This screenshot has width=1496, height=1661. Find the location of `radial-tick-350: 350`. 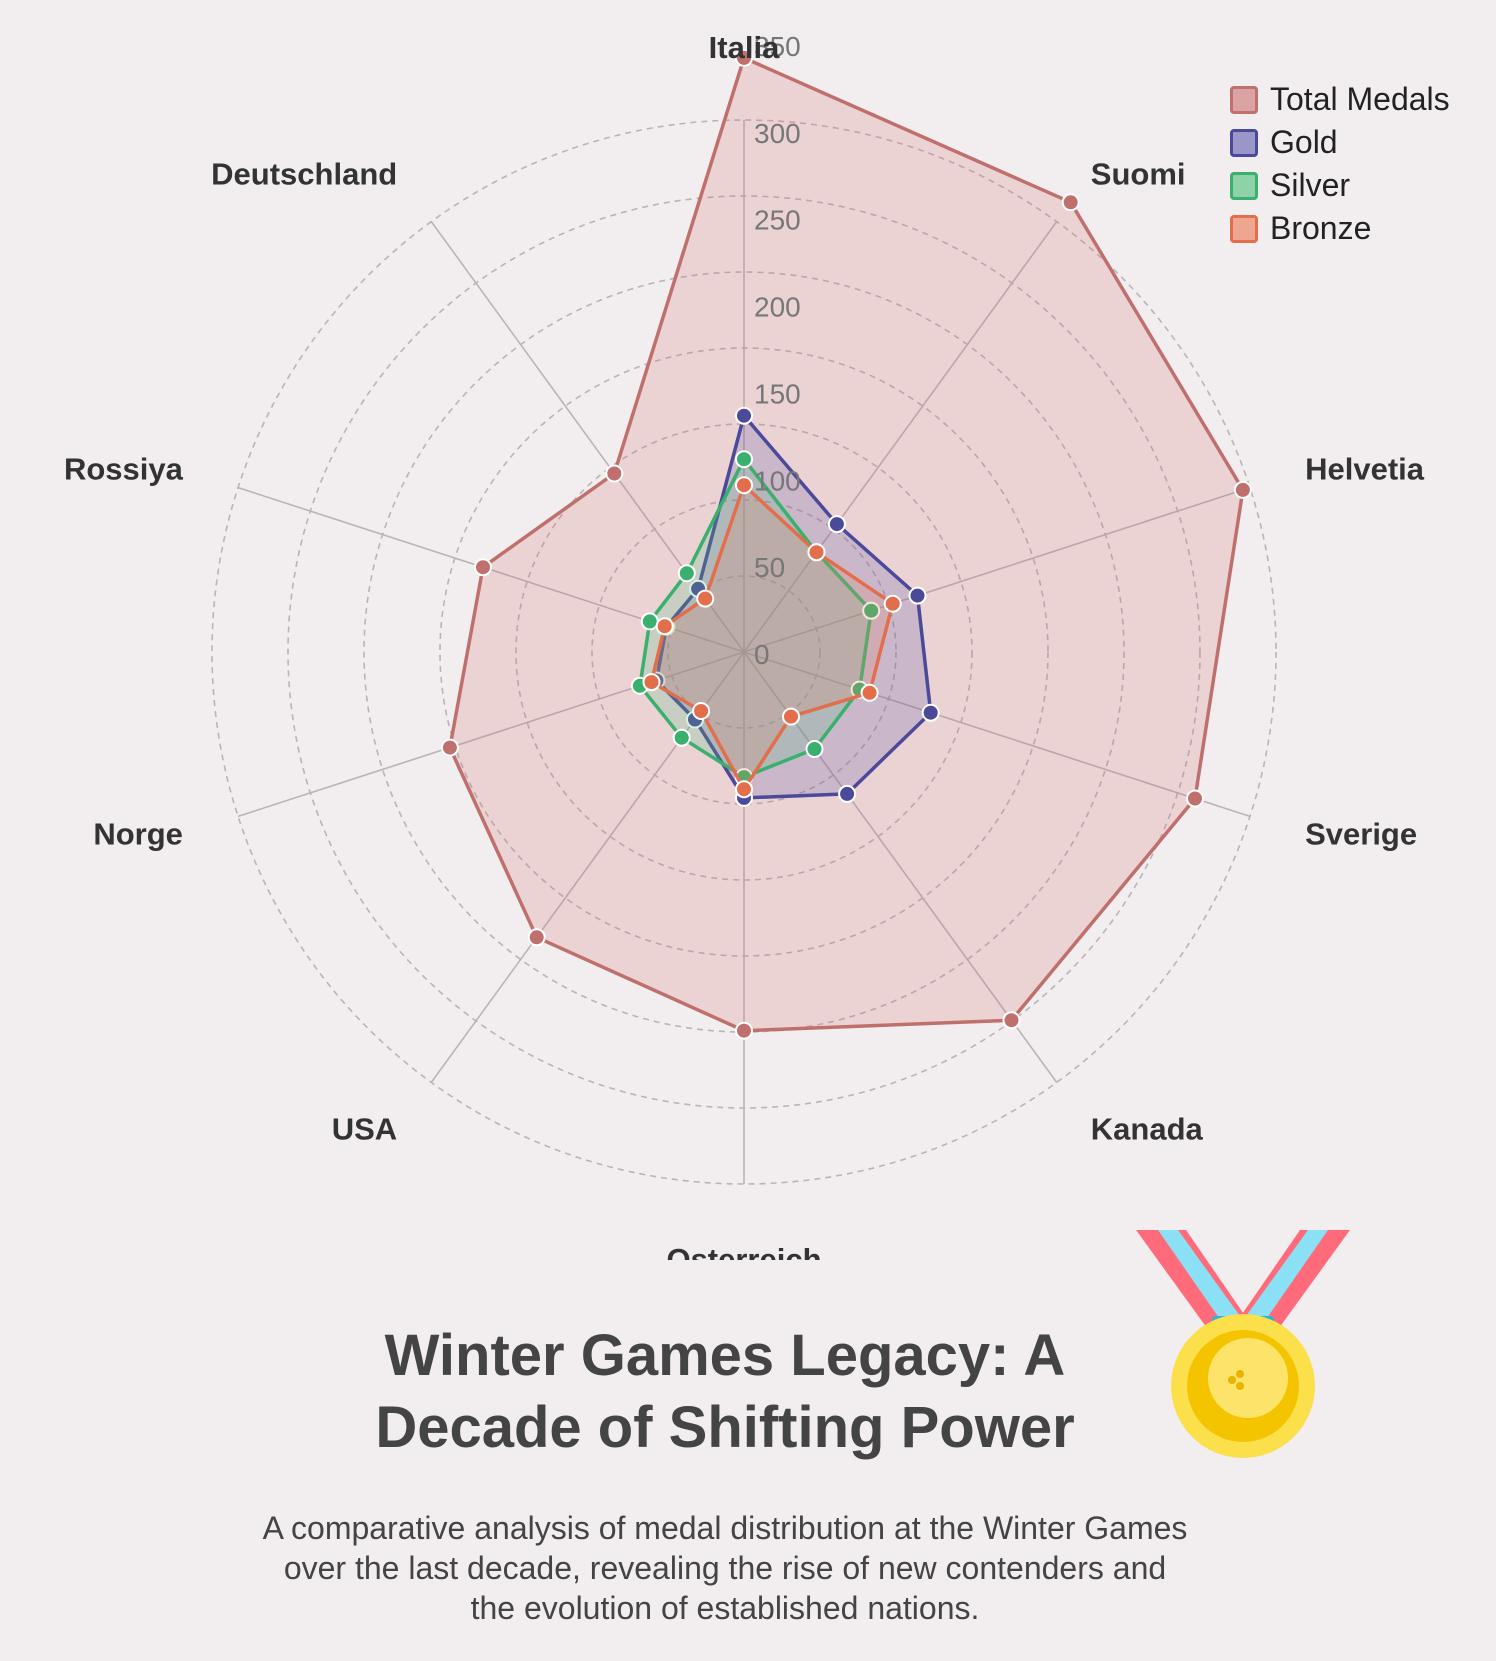

radial-tick-350: 350 is located at coordinates (777, 46).